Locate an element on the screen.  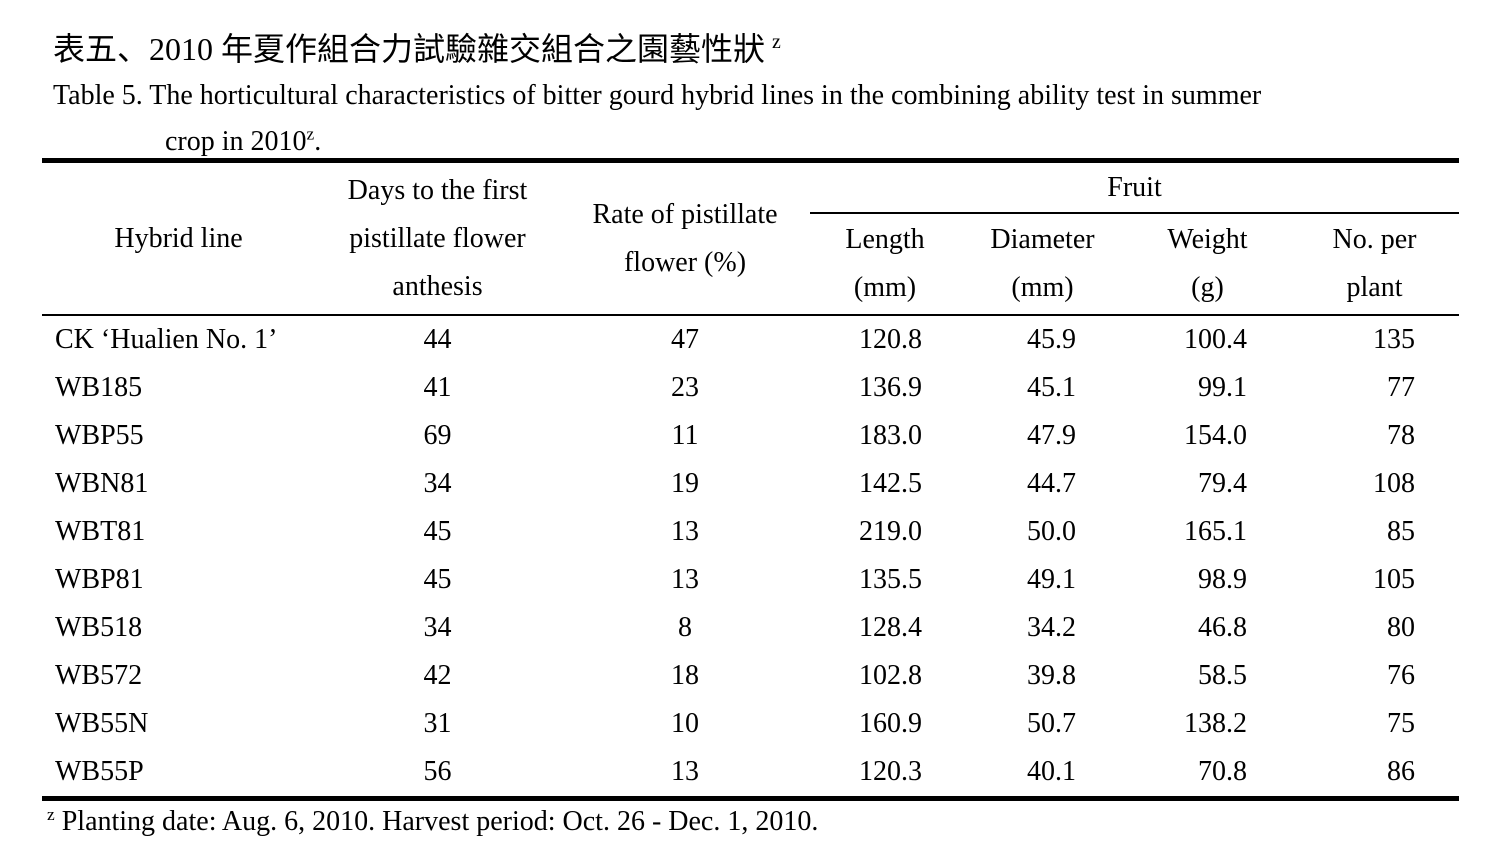
header-hybrid-line: Hybrid line is located at coordinates (178, 238).